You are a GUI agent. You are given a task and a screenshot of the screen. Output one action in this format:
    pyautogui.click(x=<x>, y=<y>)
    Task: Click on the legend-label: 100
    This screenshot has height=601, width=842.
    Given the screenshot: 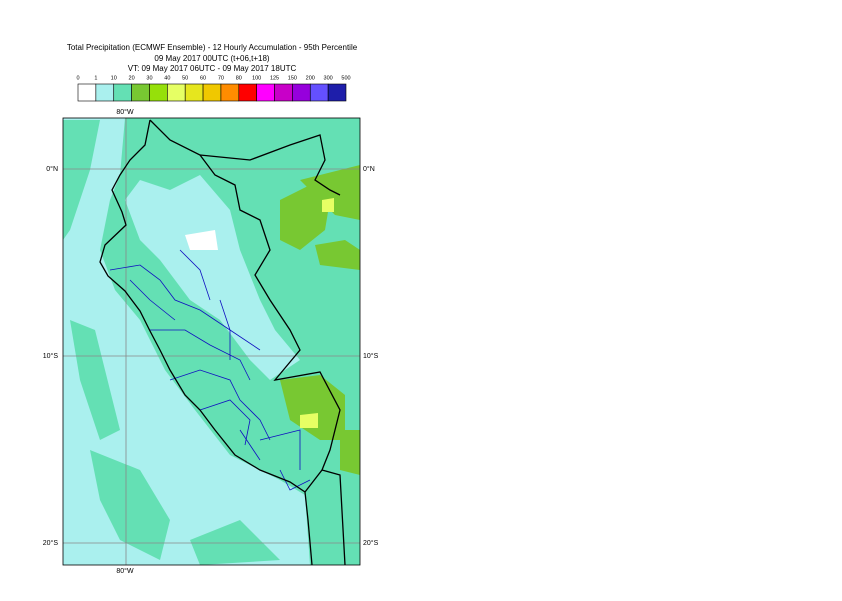 What is the action you would take?
    pyautogui.click(x=256, y=78)
    